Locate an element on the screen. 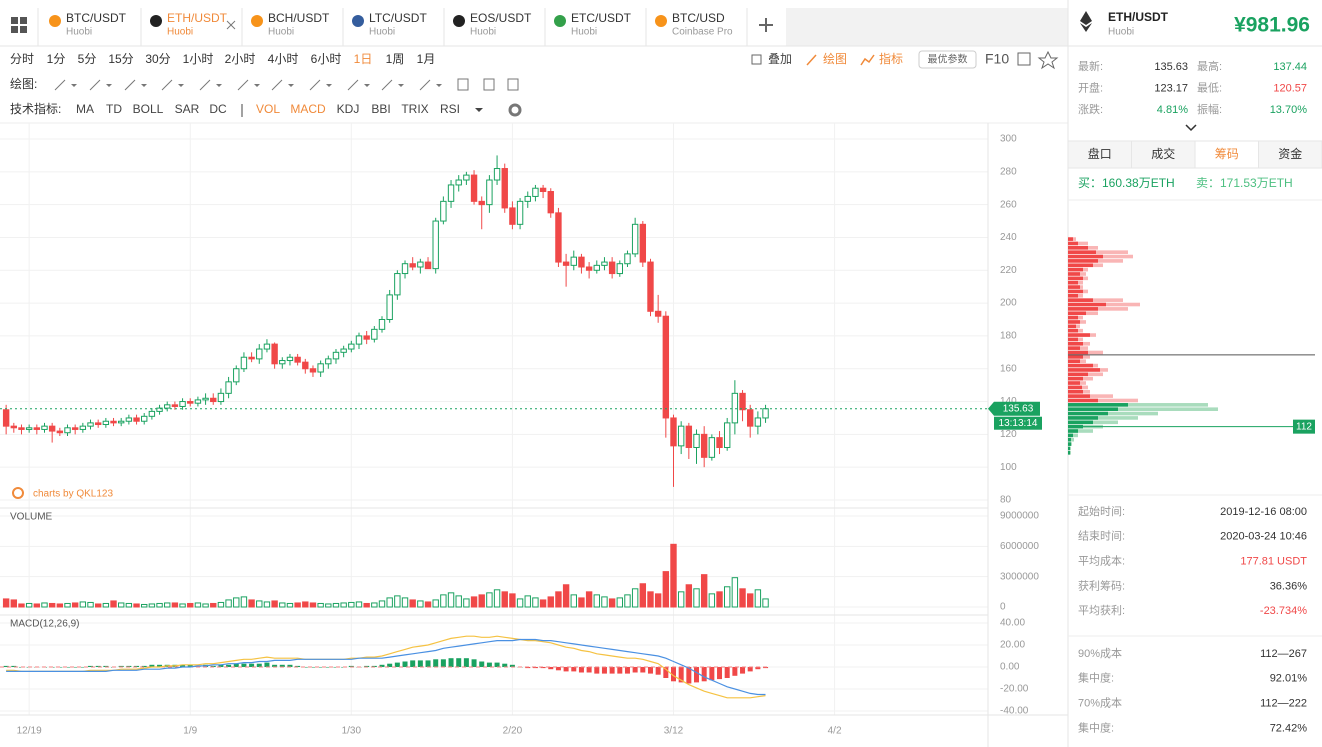 The height and width of the screenshot is (747, 1322). toolbar-indicator: 指标 is located at coordinates (891, 58).